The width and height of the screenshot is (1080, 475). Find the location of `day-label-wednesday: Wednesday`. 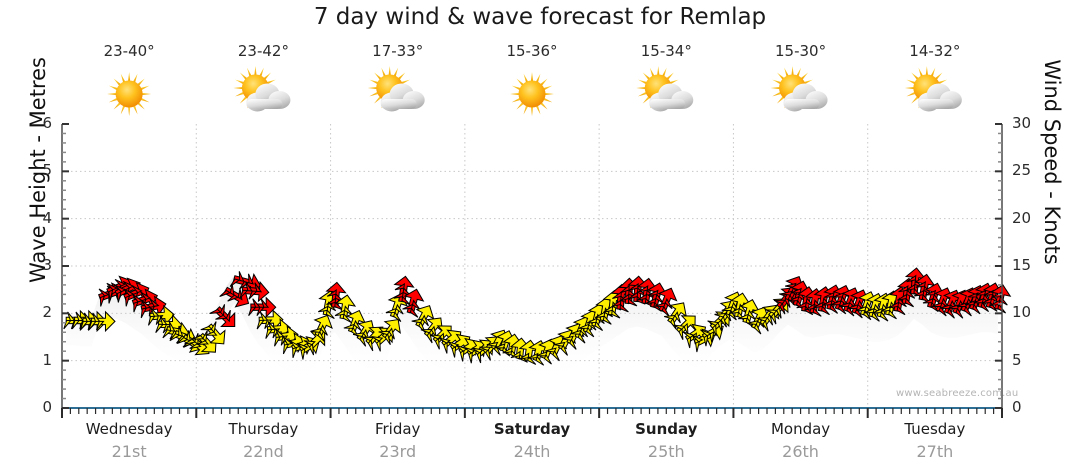

day-label-wednesday: Wednesday is located at coordinates (129, 429).